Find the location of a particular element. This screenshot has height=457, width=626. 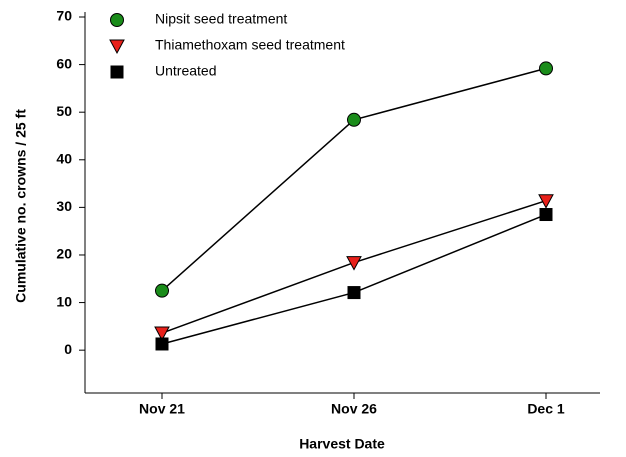

x-tick-label: Nov 21 is located at coordinates (162, 409).